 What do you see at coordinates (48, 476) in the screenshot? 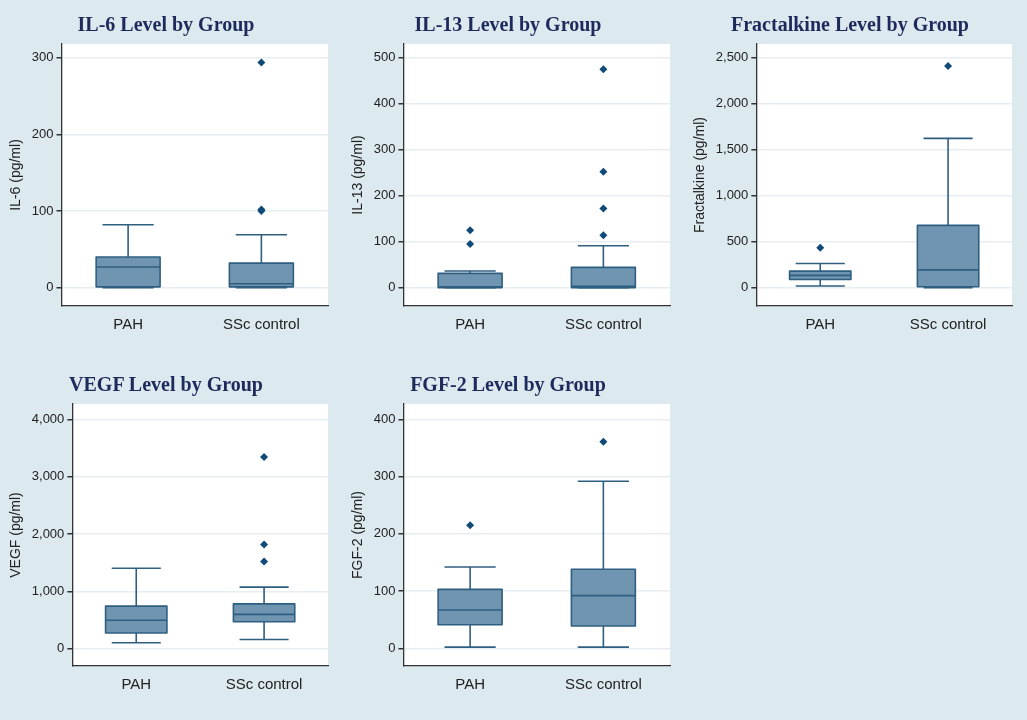
I see `y-tick-label: 3,000` at bounding box center [48, 476].